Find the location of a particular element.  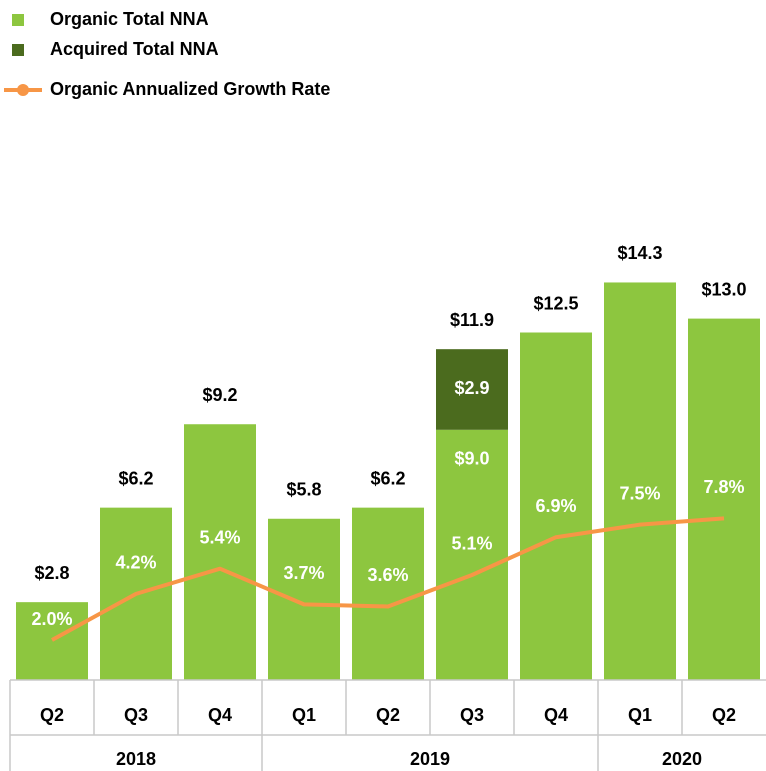

line-value-label: 5.1% is located at coordinates (471, 544).